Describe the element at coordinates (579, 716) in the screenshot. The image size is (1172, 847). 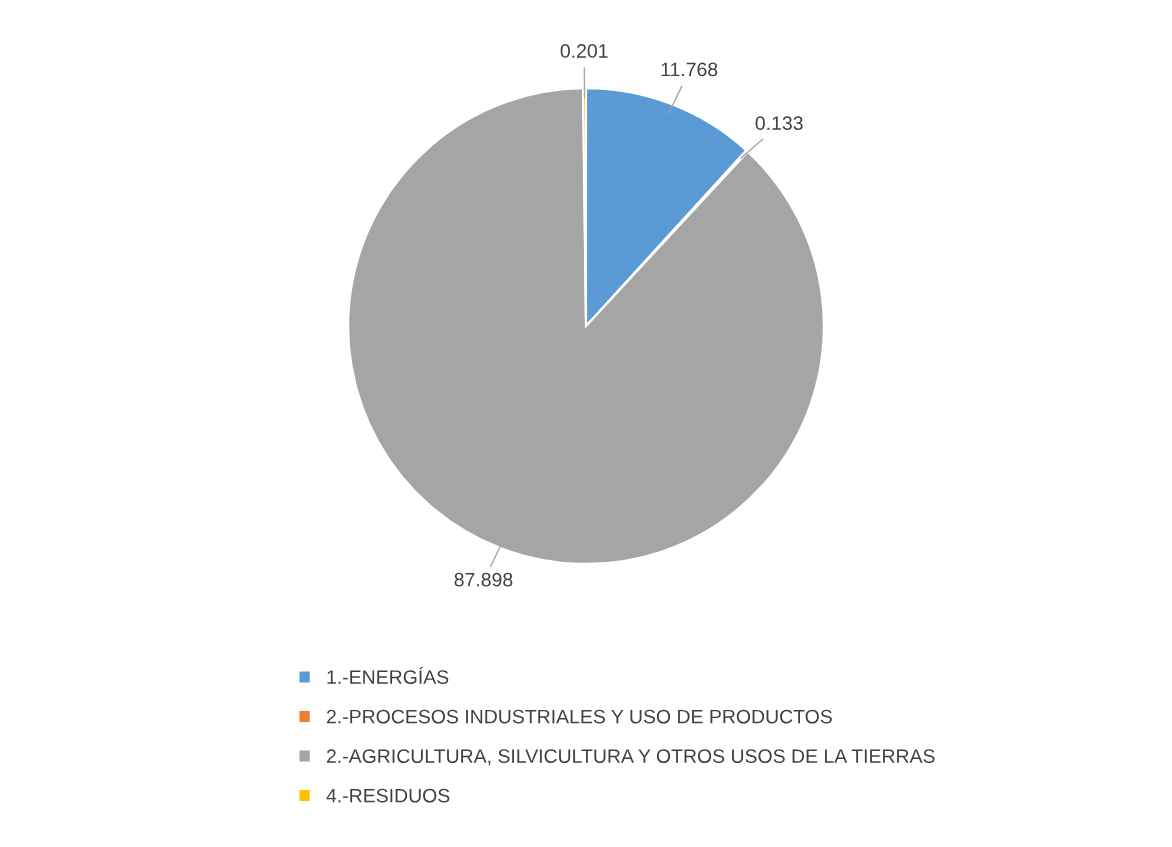
I see `legend-label: 2.-PROCESOS INDUSTRIALES Y USO DE PRODUCTOS` at that location.